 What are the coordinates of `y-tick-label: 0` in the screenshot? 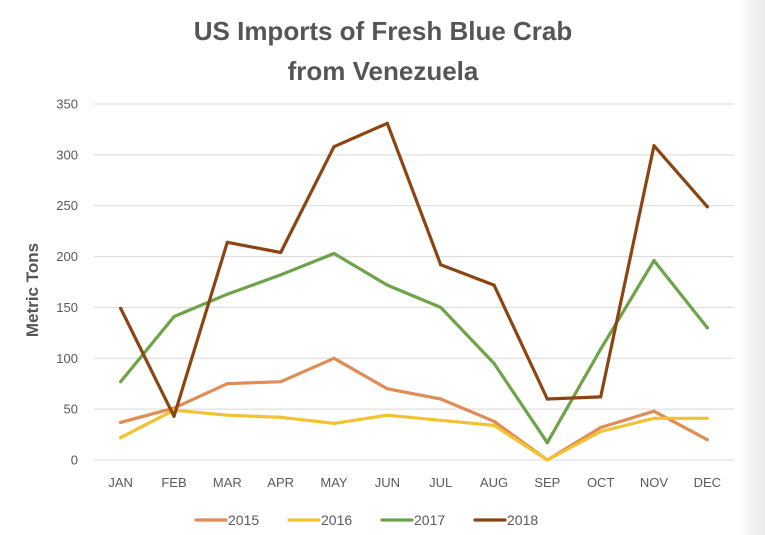 It's located at (74, 460).